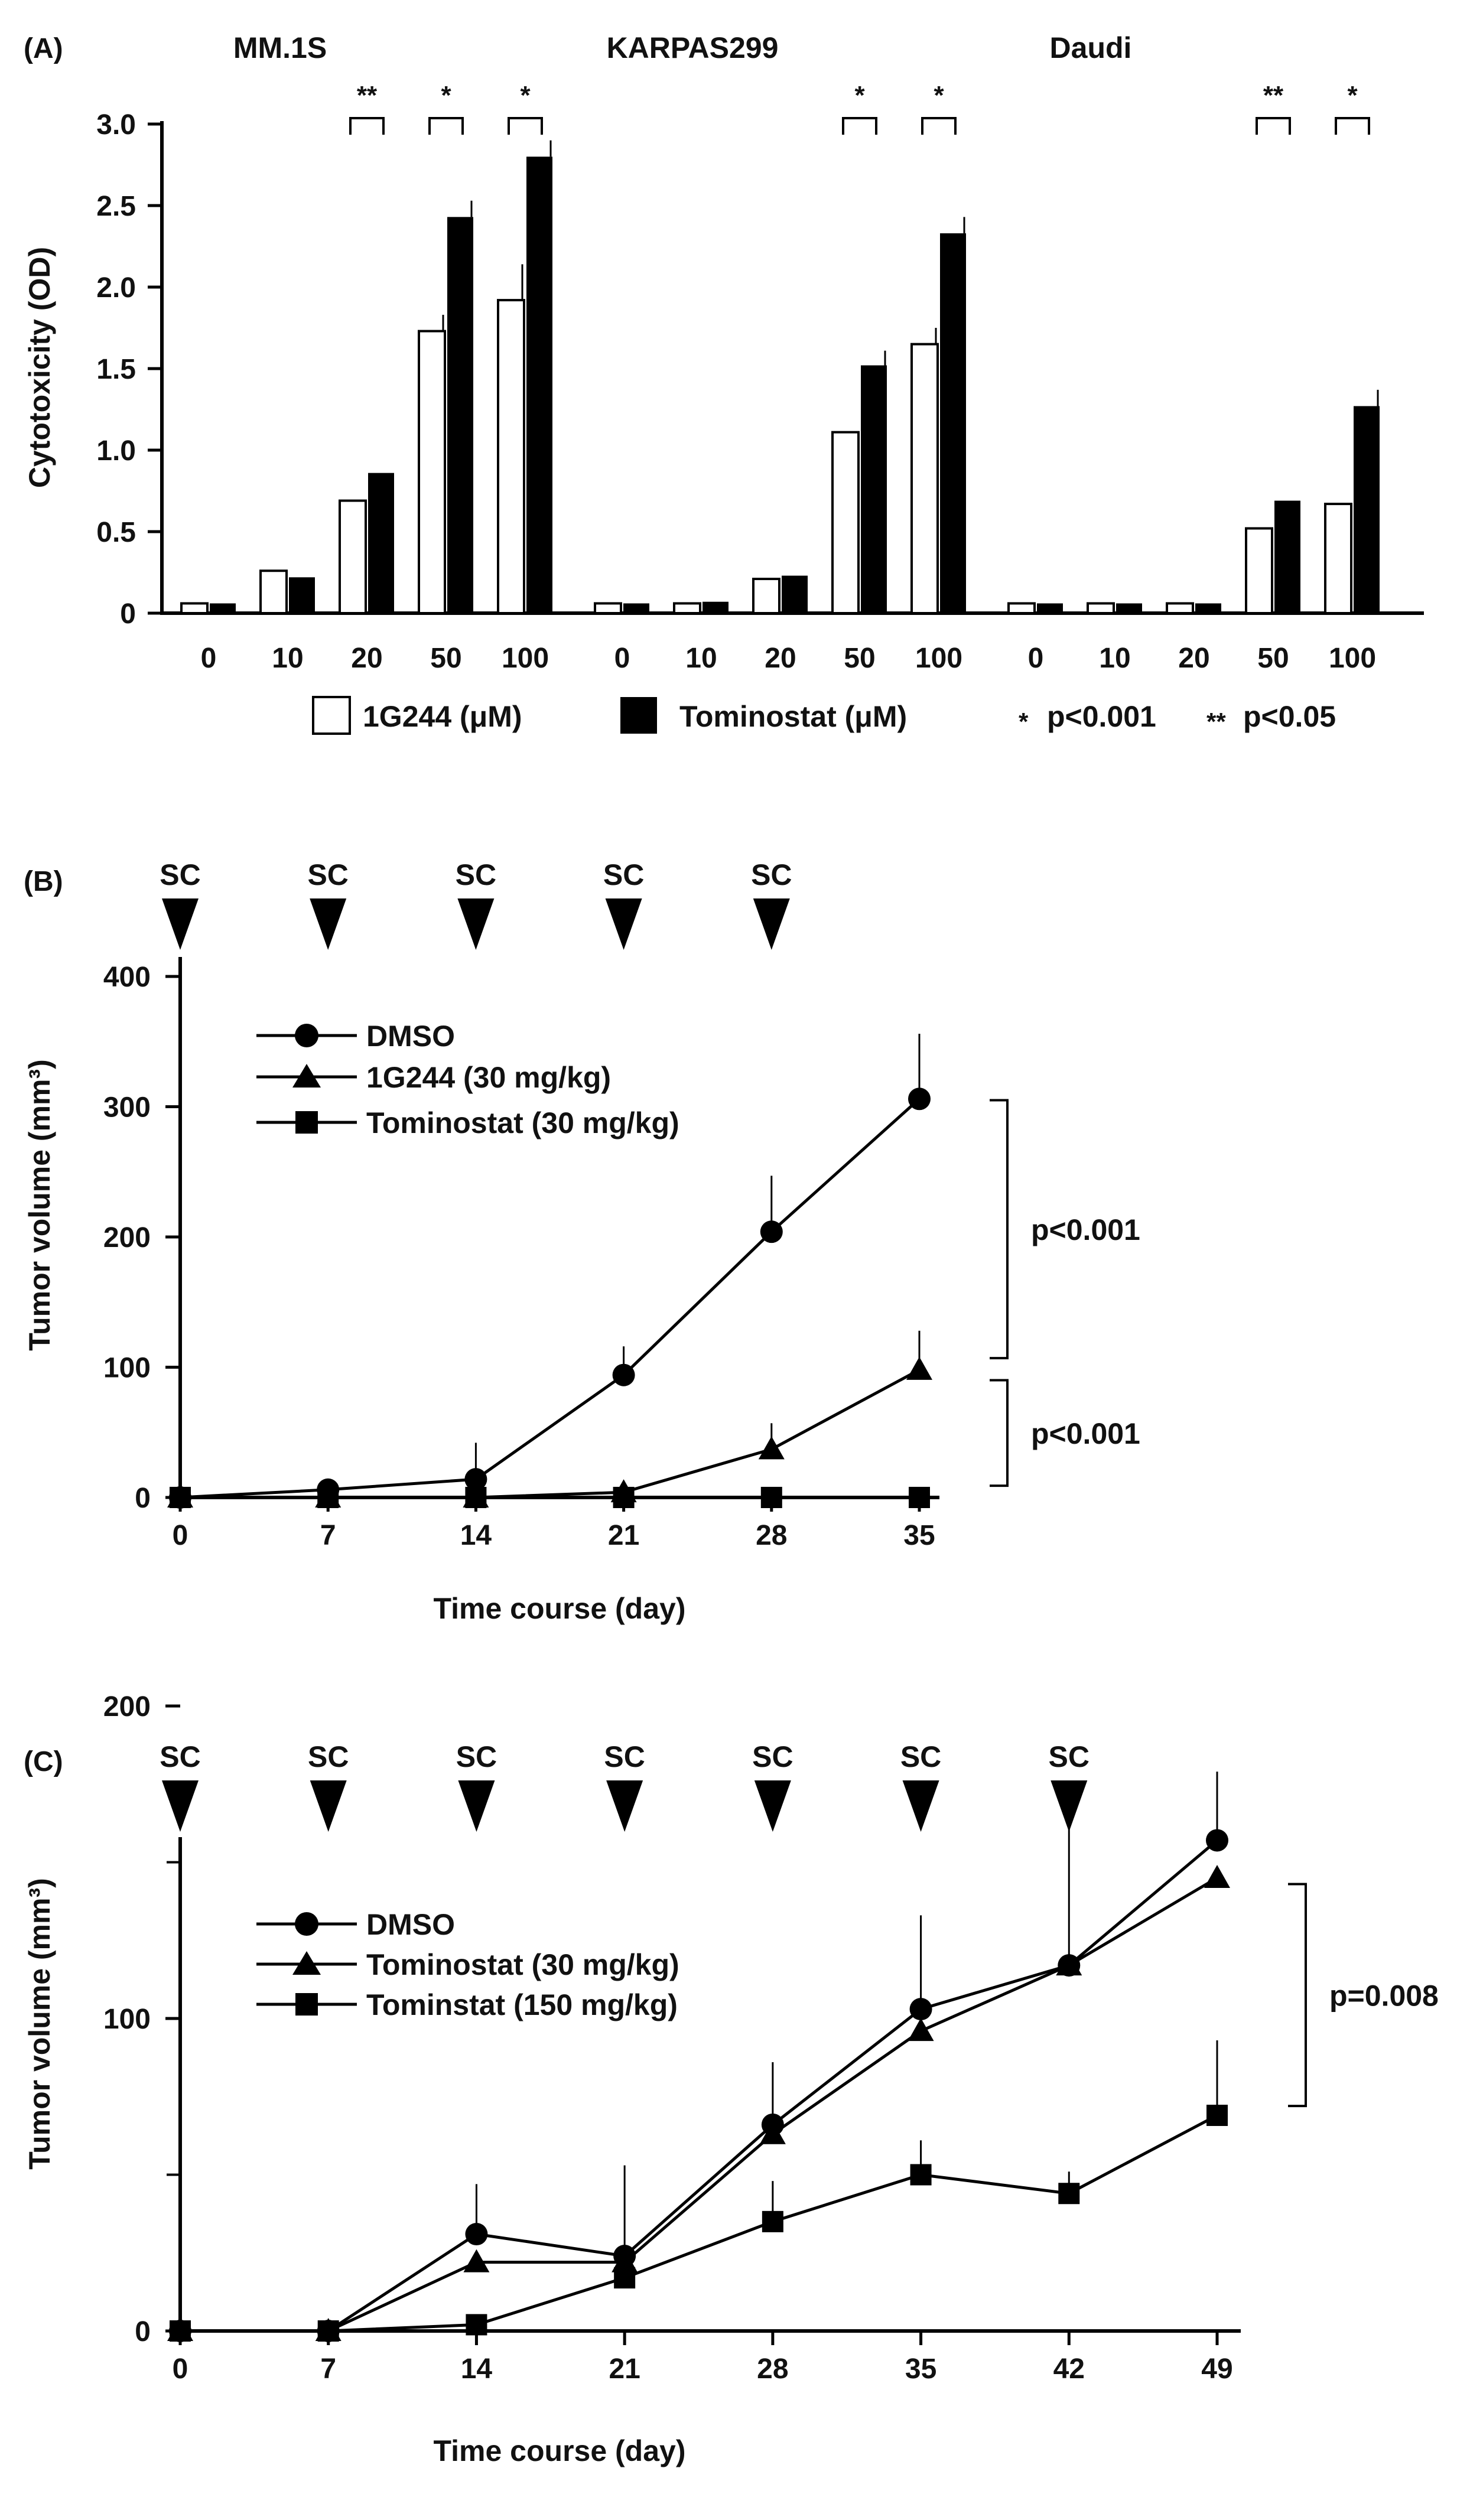 The image size is (1470, 2520). I want to click on x-tick-label-a: 0, so click(1036, 658).